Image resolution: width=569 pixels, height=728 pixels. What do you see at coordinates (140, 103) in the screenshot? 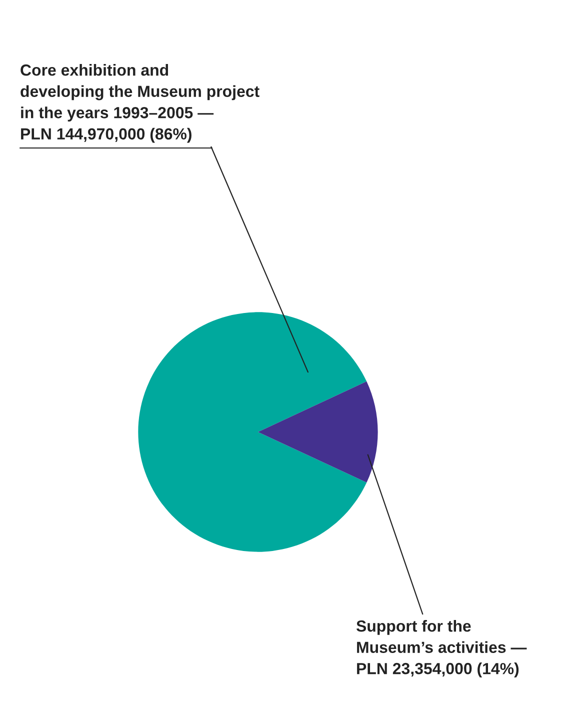
I see `slice-label: Core exhibition and developing the Museum project in the years 1993–2005 — PLN 144,970,000 (86%)` at bounding box center [140, 103].